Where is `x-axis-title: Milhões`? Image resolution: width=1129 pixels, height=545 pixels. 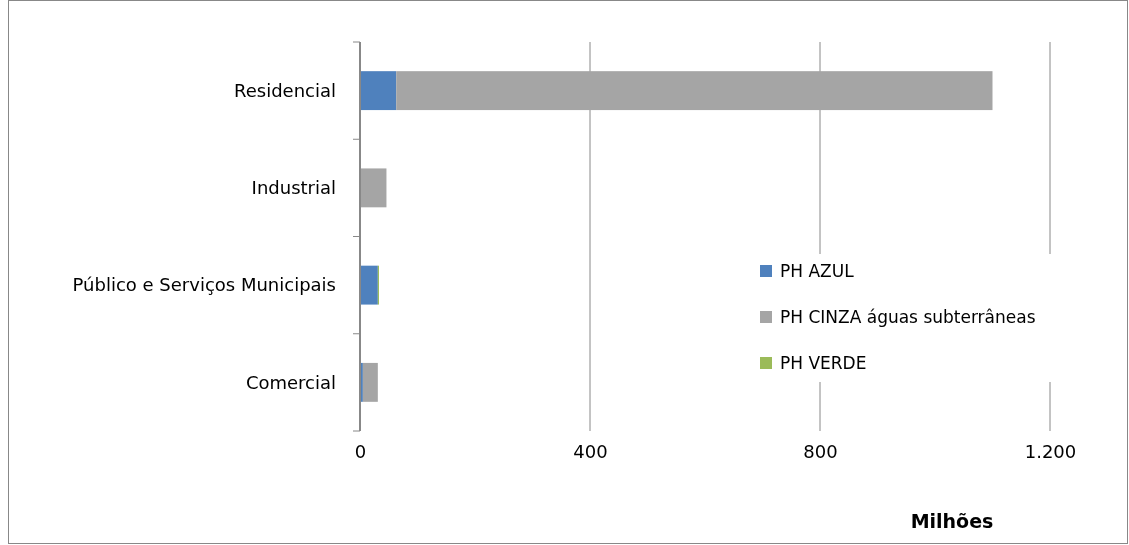
x-axis-title: Milhões is located at coordinates (952, 521).